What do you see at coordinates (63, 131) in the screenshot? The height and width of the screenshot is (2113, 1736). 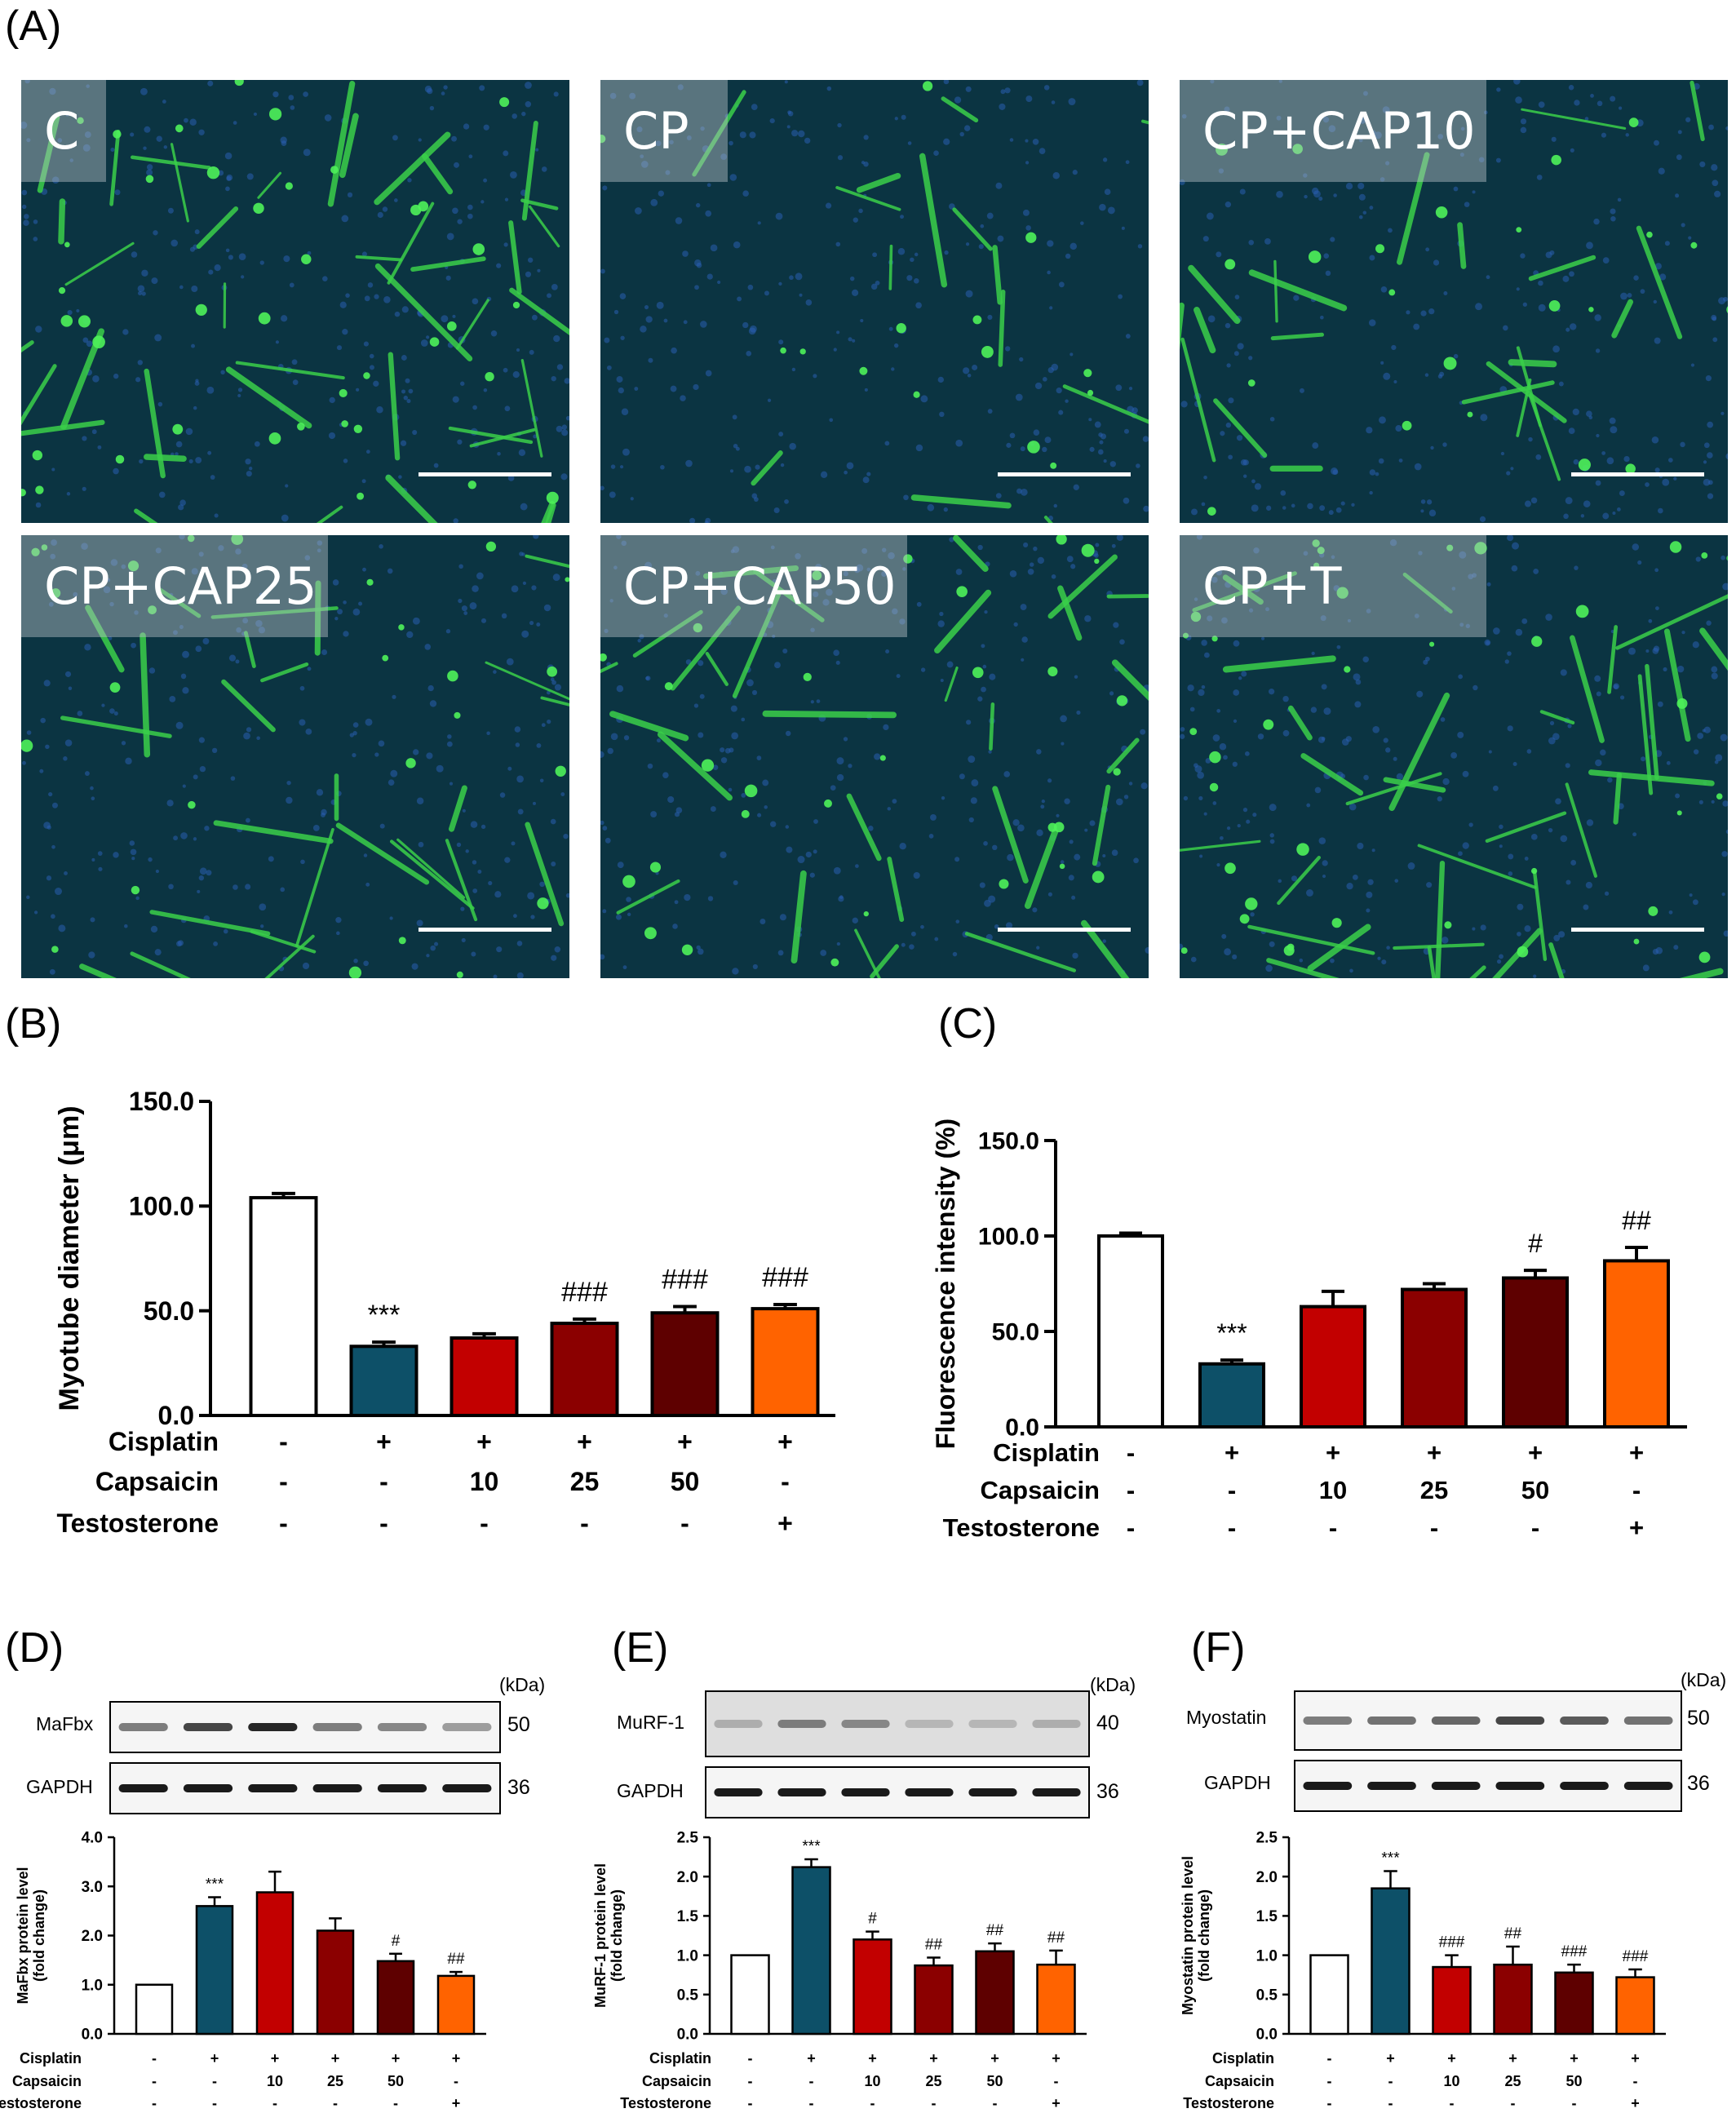 I see `micrograph-label: C` at bounding box center [63, 131].